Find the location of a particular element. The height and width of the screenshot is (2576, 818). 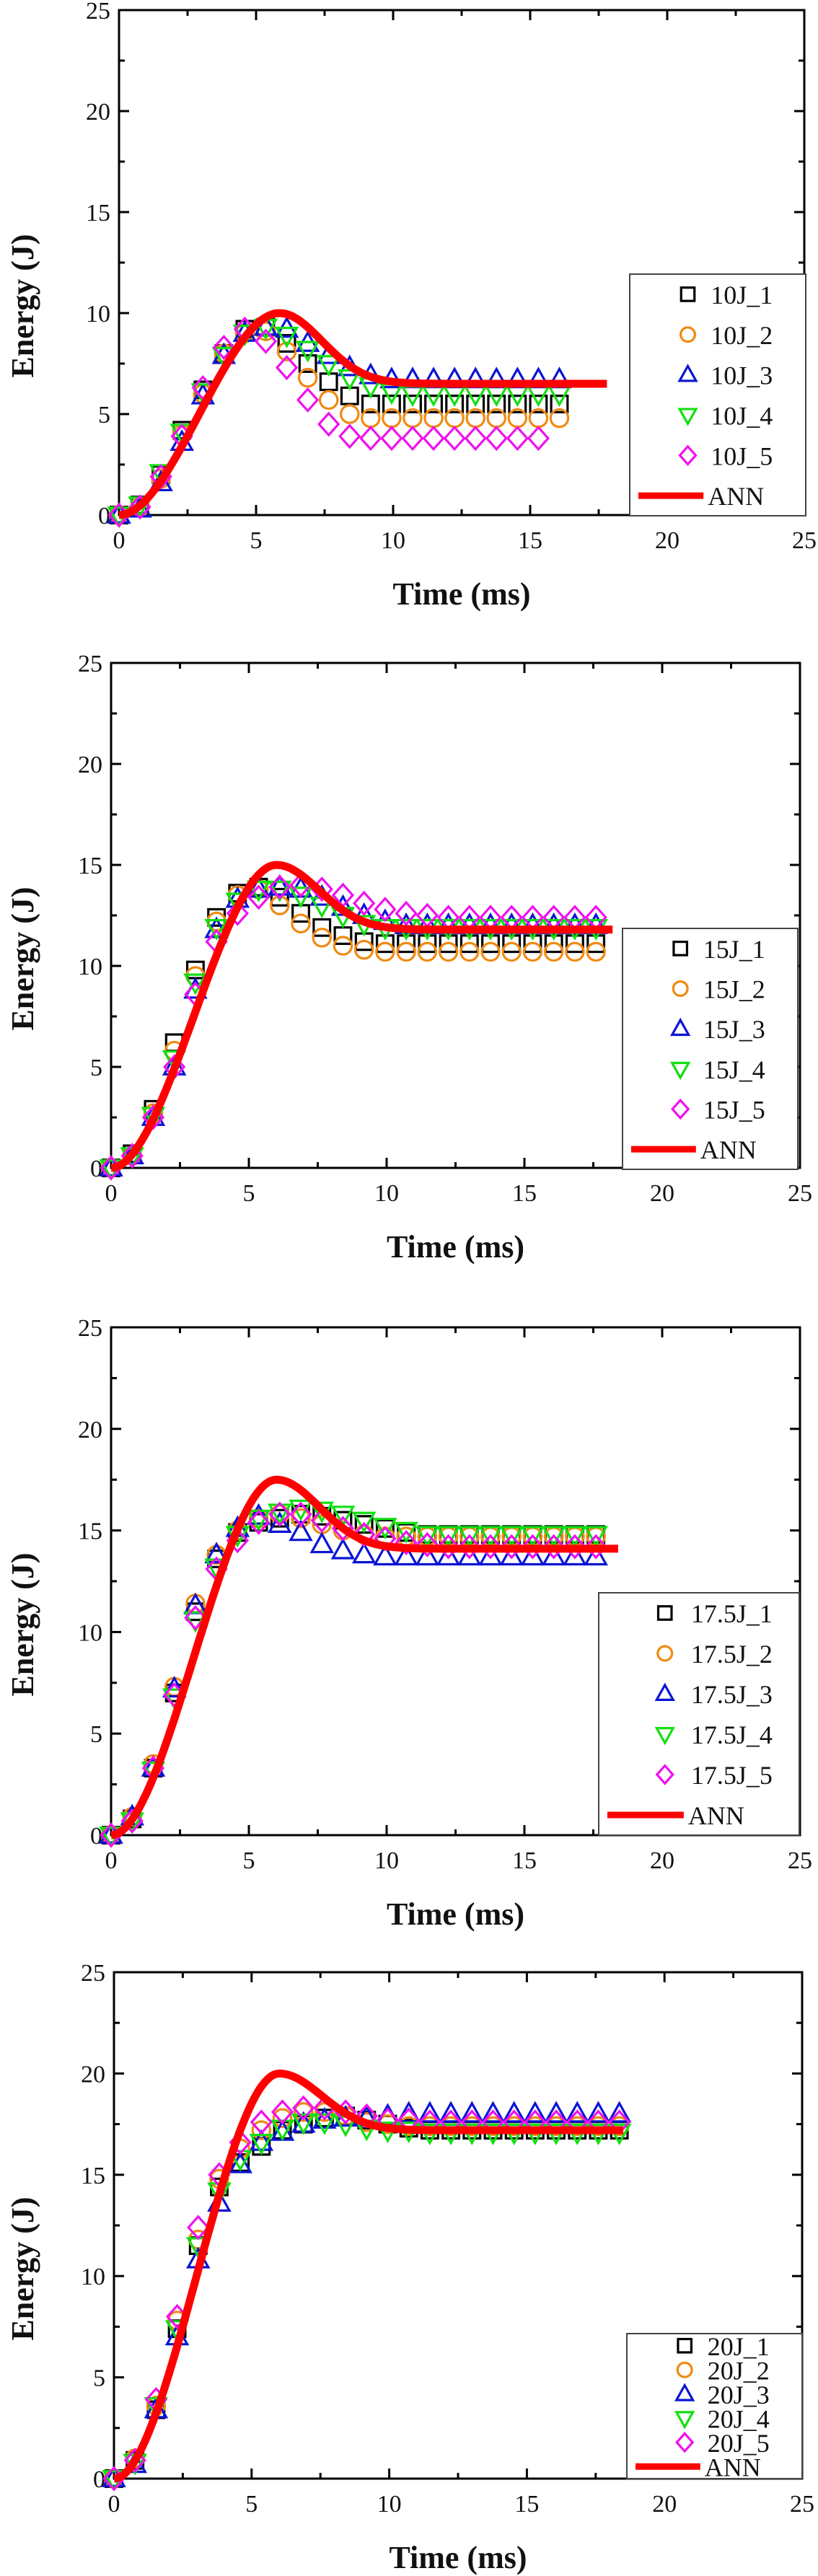

legend-label: 20J_4 is located at coordinates (739, 2418).